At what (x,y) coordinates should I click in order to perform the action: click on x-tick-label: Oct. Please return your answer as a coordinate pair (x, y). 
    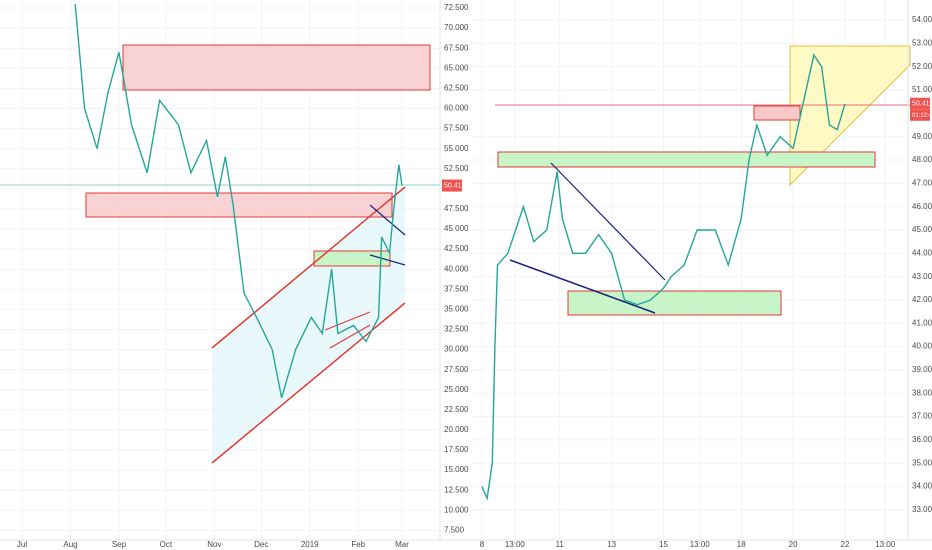
    Looking at the image, I should click on (166, 544).